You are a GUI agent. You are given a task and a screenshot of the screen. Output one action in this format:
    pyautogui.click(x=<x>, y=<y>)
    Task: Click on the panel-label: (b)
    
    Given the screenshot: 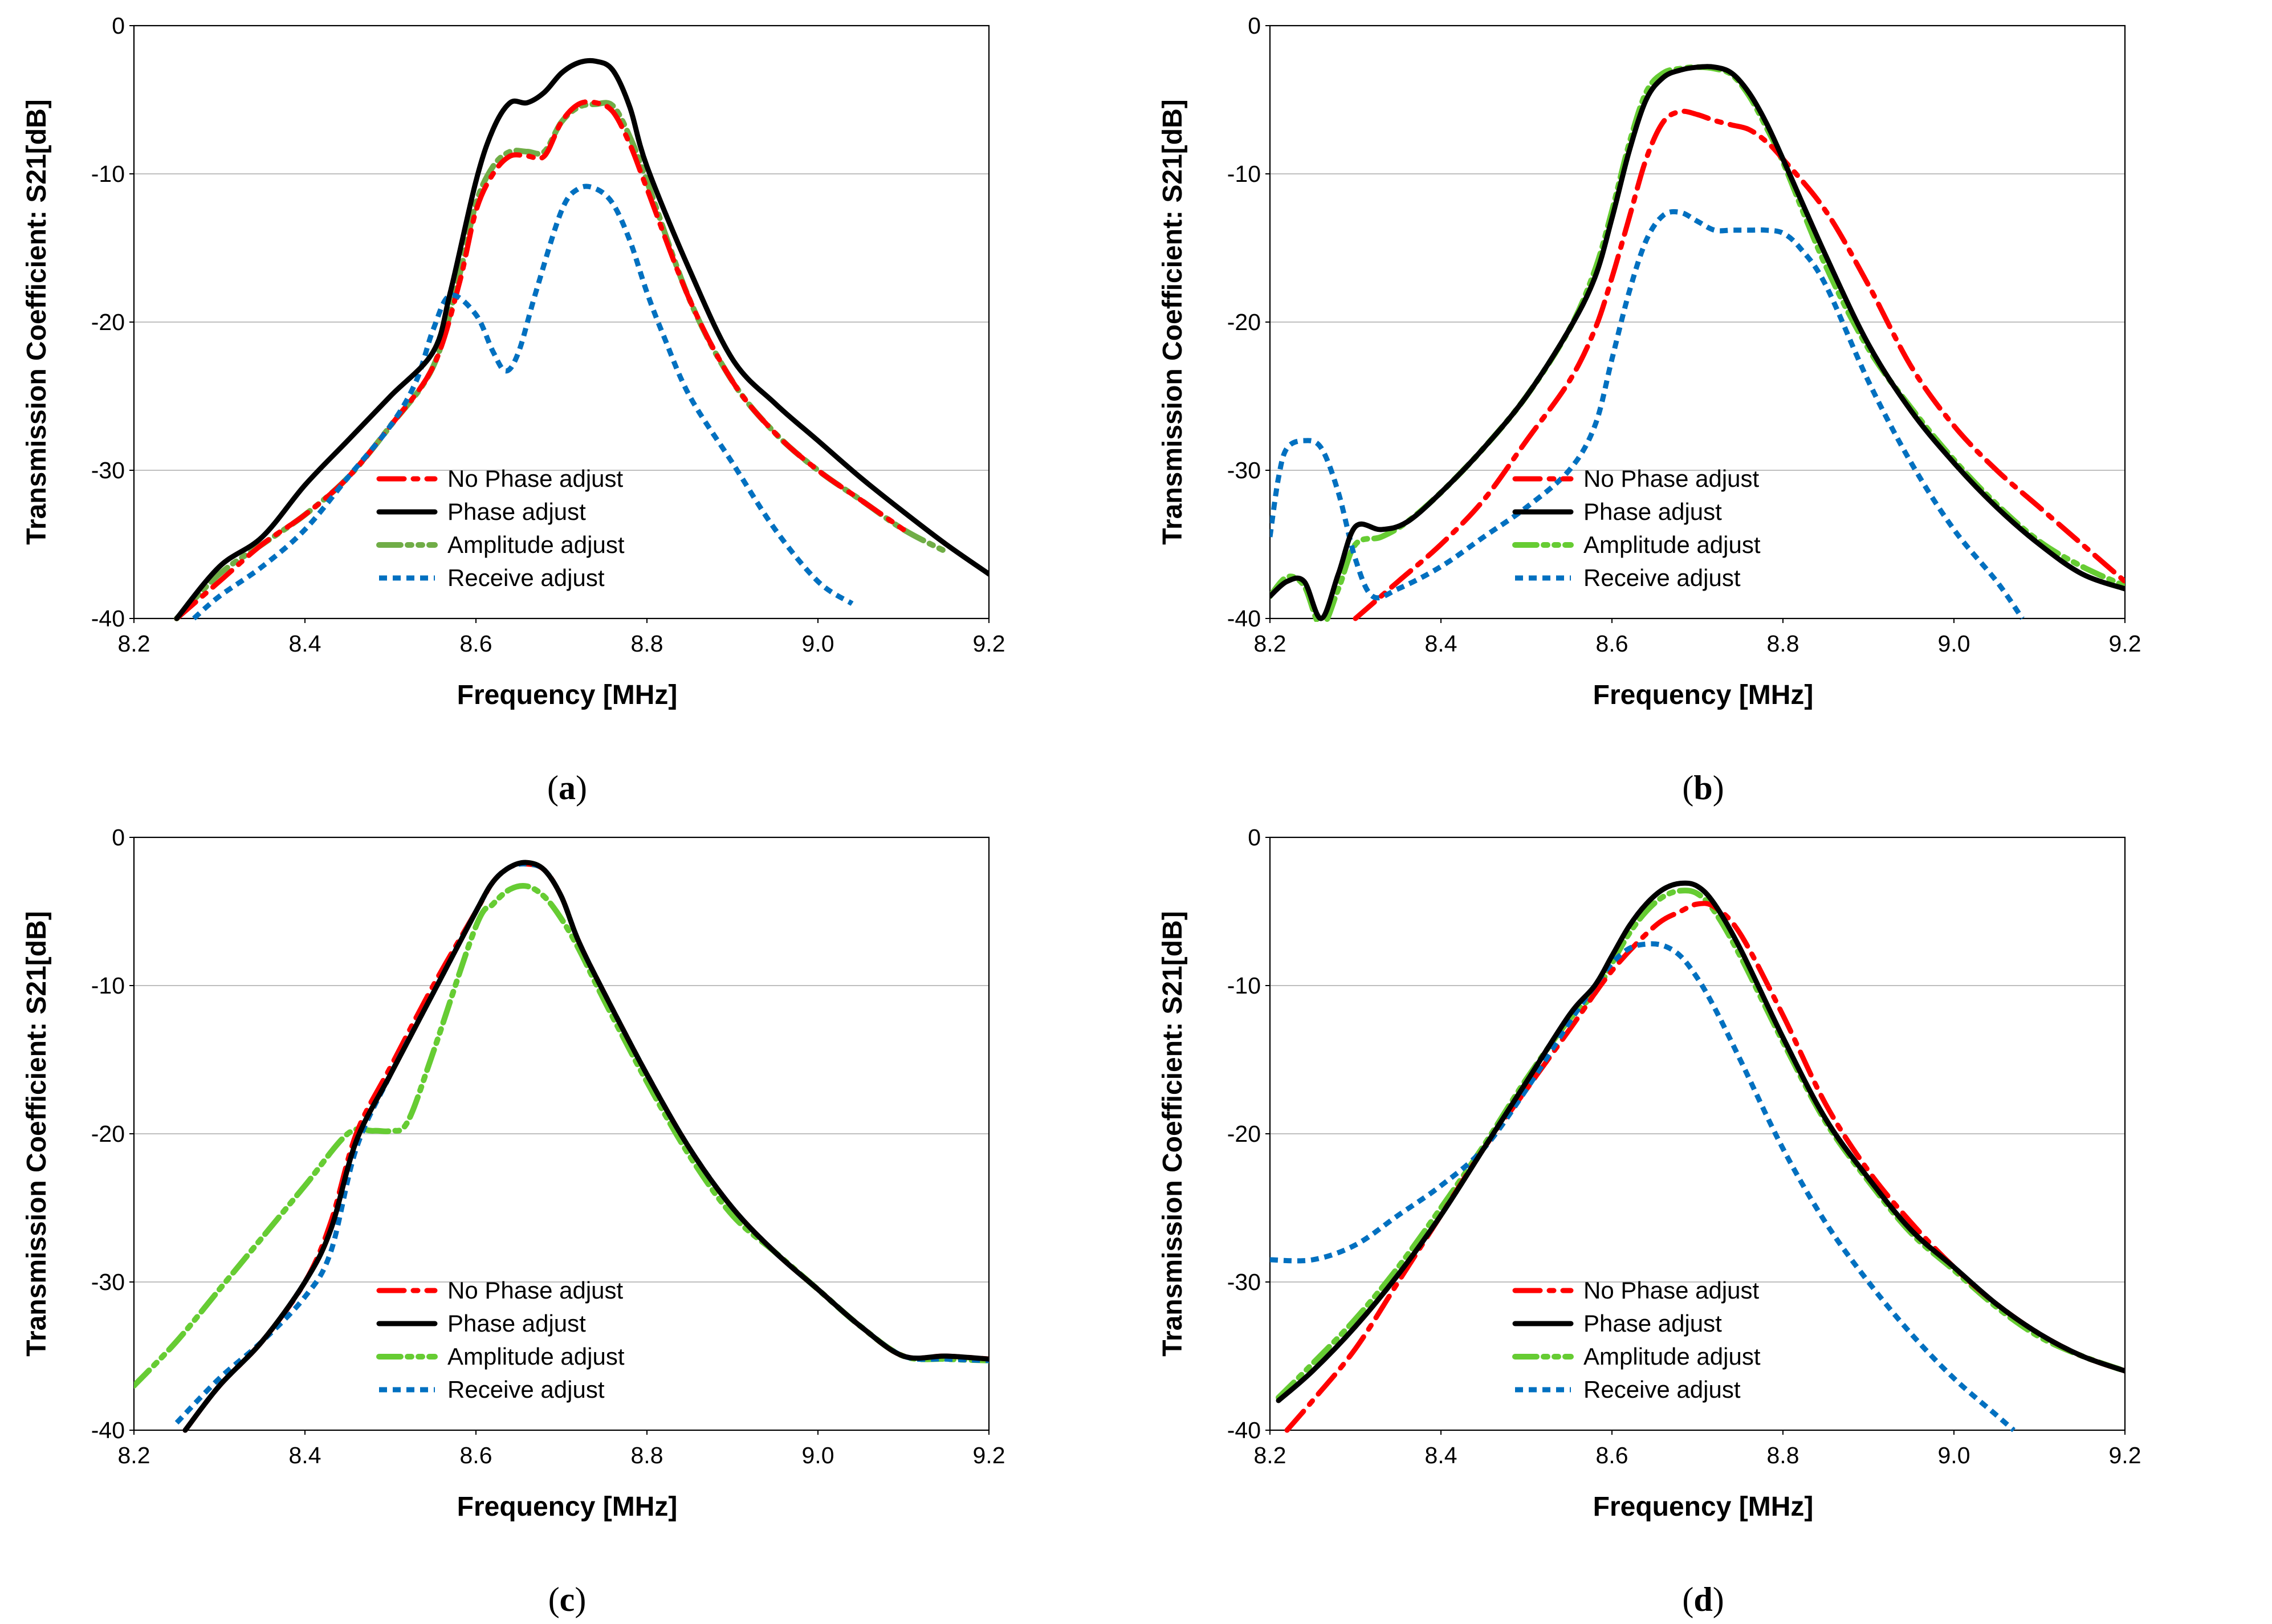 What is the action you would take?
    pyautogui.click(x=1703, y=788)
    